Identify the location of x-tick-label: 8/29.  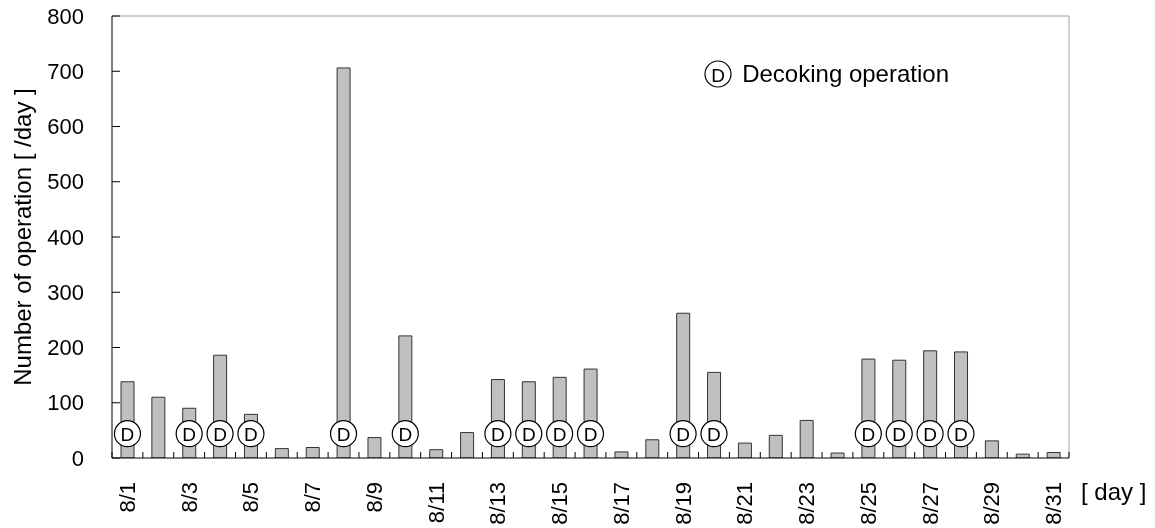
(992, 503).